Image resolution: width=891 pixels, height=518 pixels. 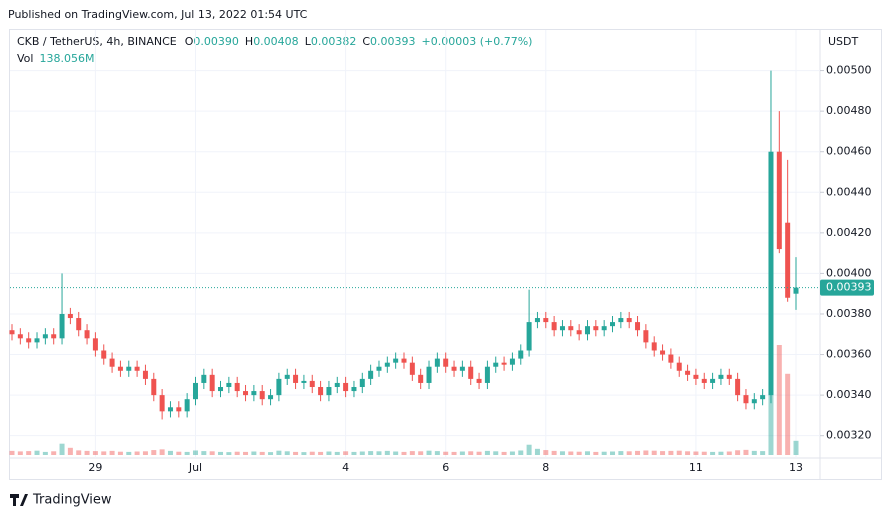 I want to click on footer-brand: TradingView, so click(x=72, y=500).